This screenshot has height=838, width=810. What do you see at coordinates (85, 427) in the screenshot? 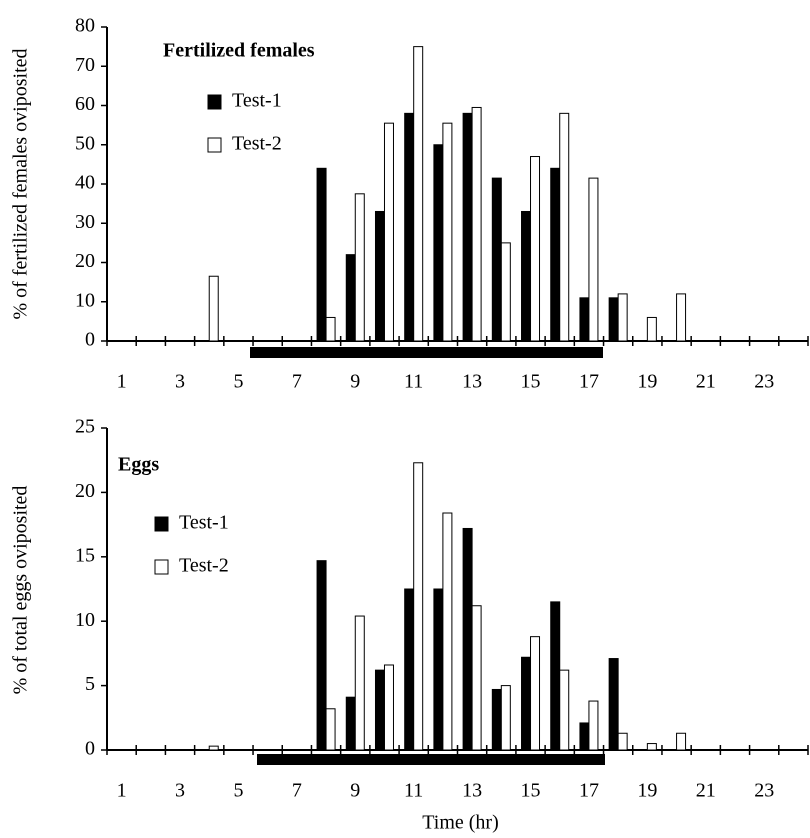
I see `y-tick-label: 25` at bounding box center [85, 427].